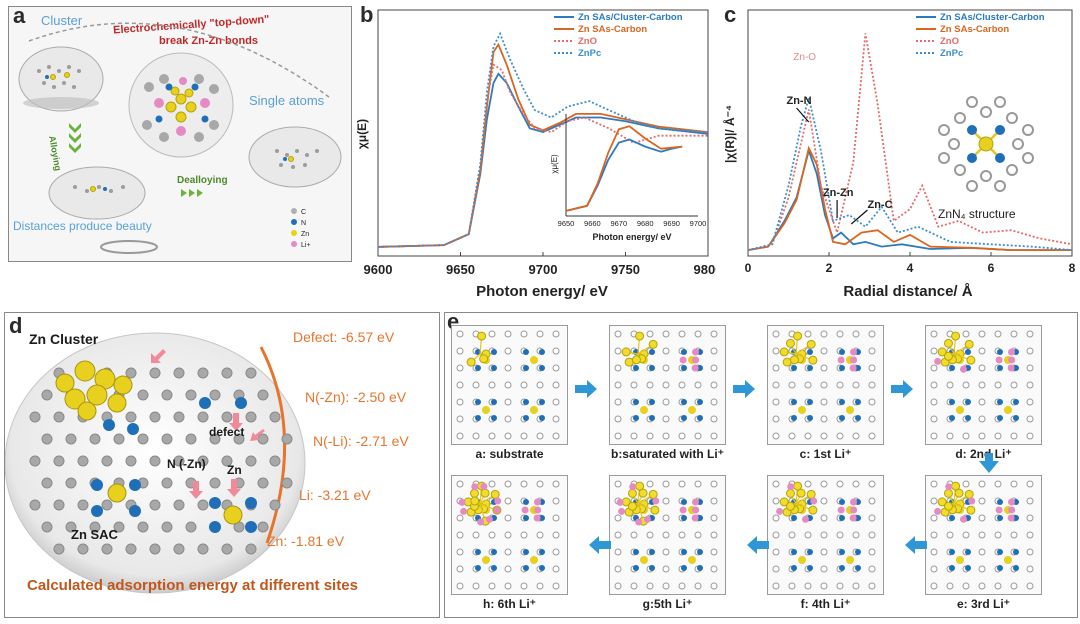 This screenshot has height=624, width=1080. What do you see at coordinates (949, 41) in the screenshot?
I see `exafs-legend-label: ZnO` at bounding box center [949, 41].